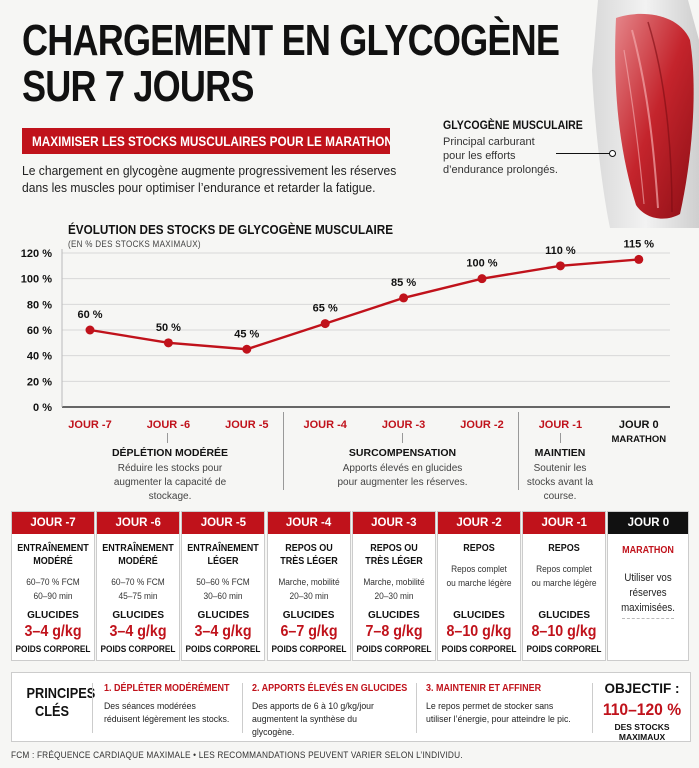 This screenshot has height=768, width=699. What do you see at coordinates (246, 334) in the screenshot?
I see `data-label: 45 %` at bounding box center [246, 334].